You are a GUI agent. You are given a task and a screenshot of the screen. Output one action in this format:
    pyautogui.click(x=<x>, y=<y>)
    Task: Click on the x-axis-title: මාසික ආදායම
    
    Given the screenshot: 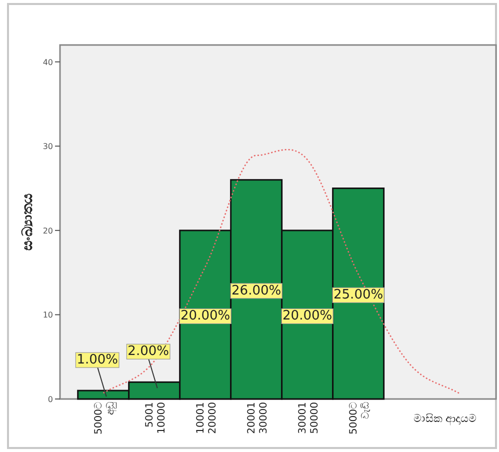 What is the action you would take?
    pyautogui.click(x=445, y=419)
    